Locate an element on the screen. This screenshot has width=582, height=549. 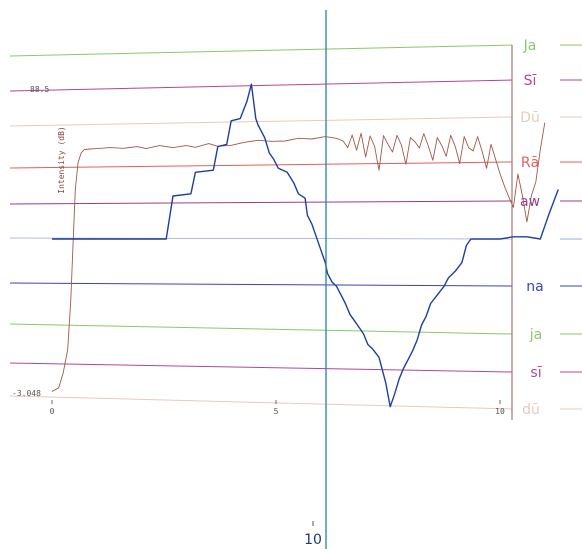
playhead-label: 10 is located at coordinates (313, 540).